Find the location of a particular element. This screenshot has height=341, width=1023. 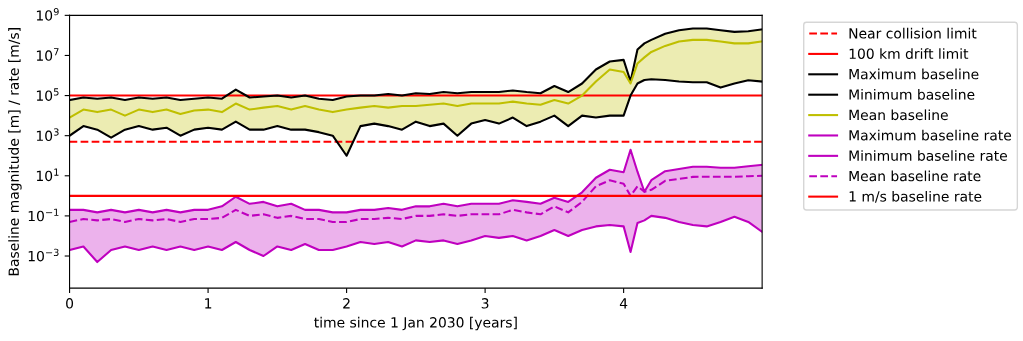

x-tick-label: 4 is located at coordinates (623, 303).